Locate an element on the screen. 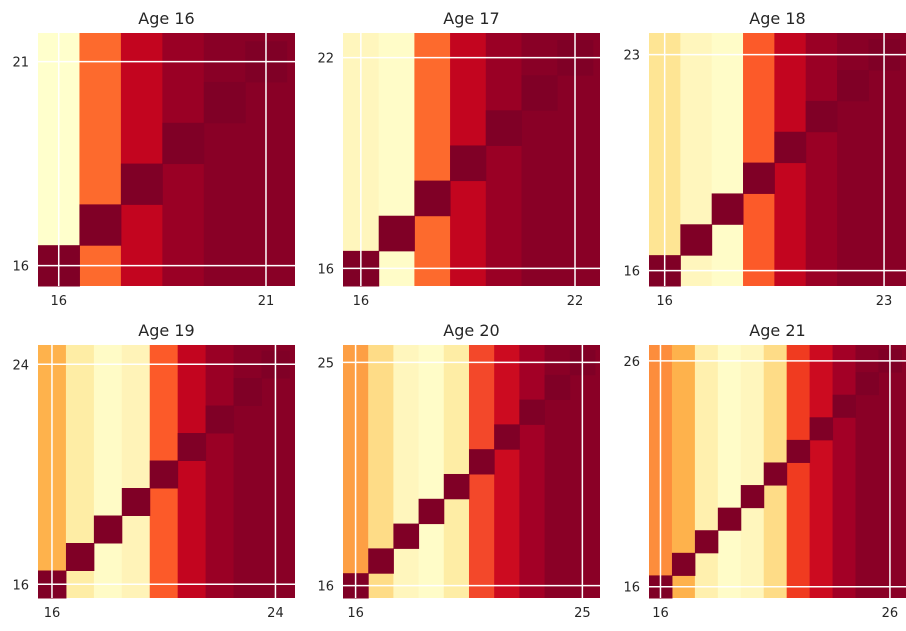 This screenshot has height=631, width=906. x-tick-label: 24 is located at coordinates (275, 613).